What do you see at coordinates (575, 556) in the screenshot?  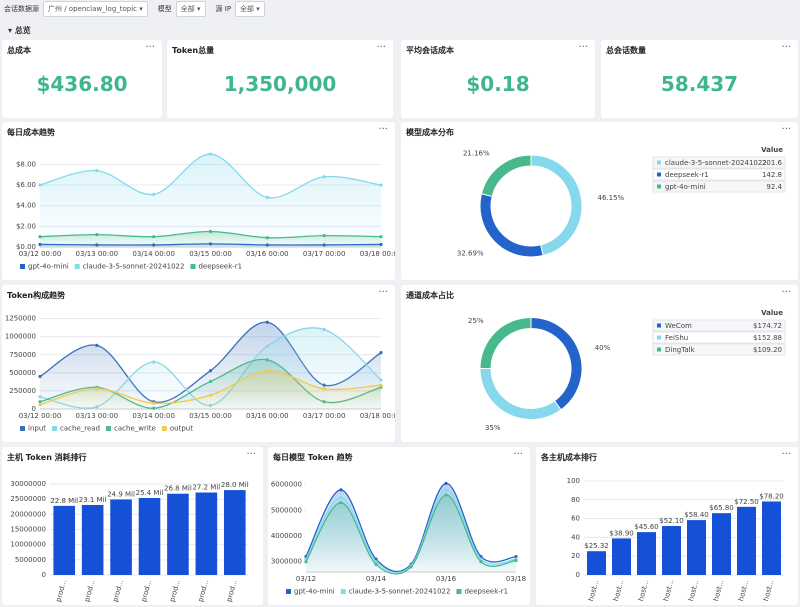 I see `y-tick-label: 20` at bounding box center [575, 556].